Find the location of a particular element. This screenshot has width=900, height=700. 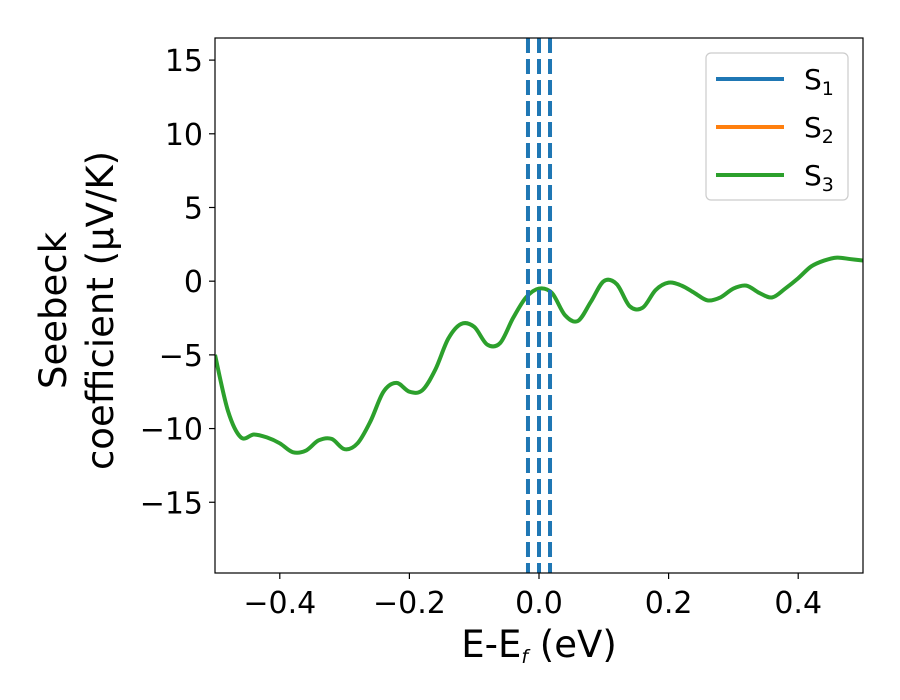

y-tick-label: 15 is located at coordinates (184, 61).